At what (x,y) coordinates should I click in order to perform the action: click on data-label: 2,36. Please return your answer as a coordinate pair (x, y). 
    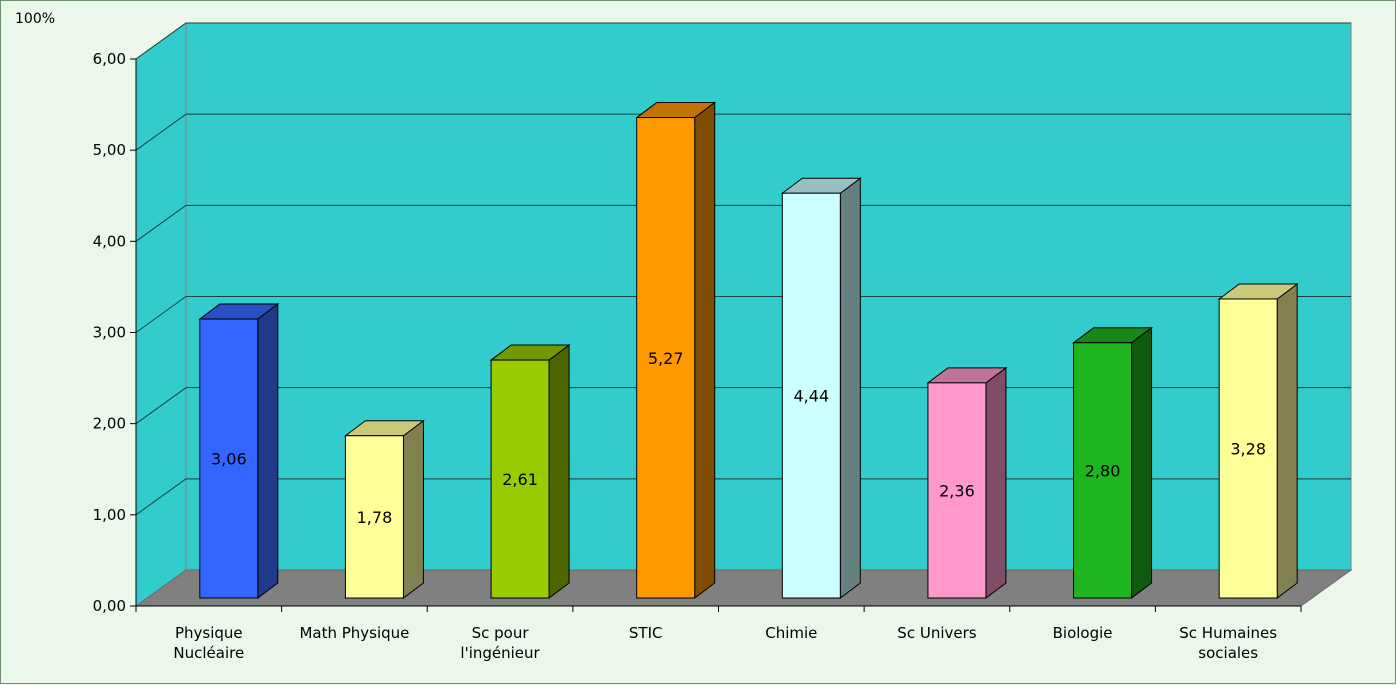
    Looking at the image, I should click on (957, 490).